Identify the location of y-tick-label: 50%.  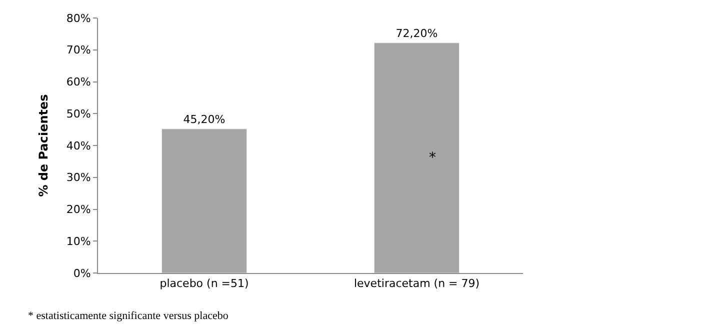
(78, 113).